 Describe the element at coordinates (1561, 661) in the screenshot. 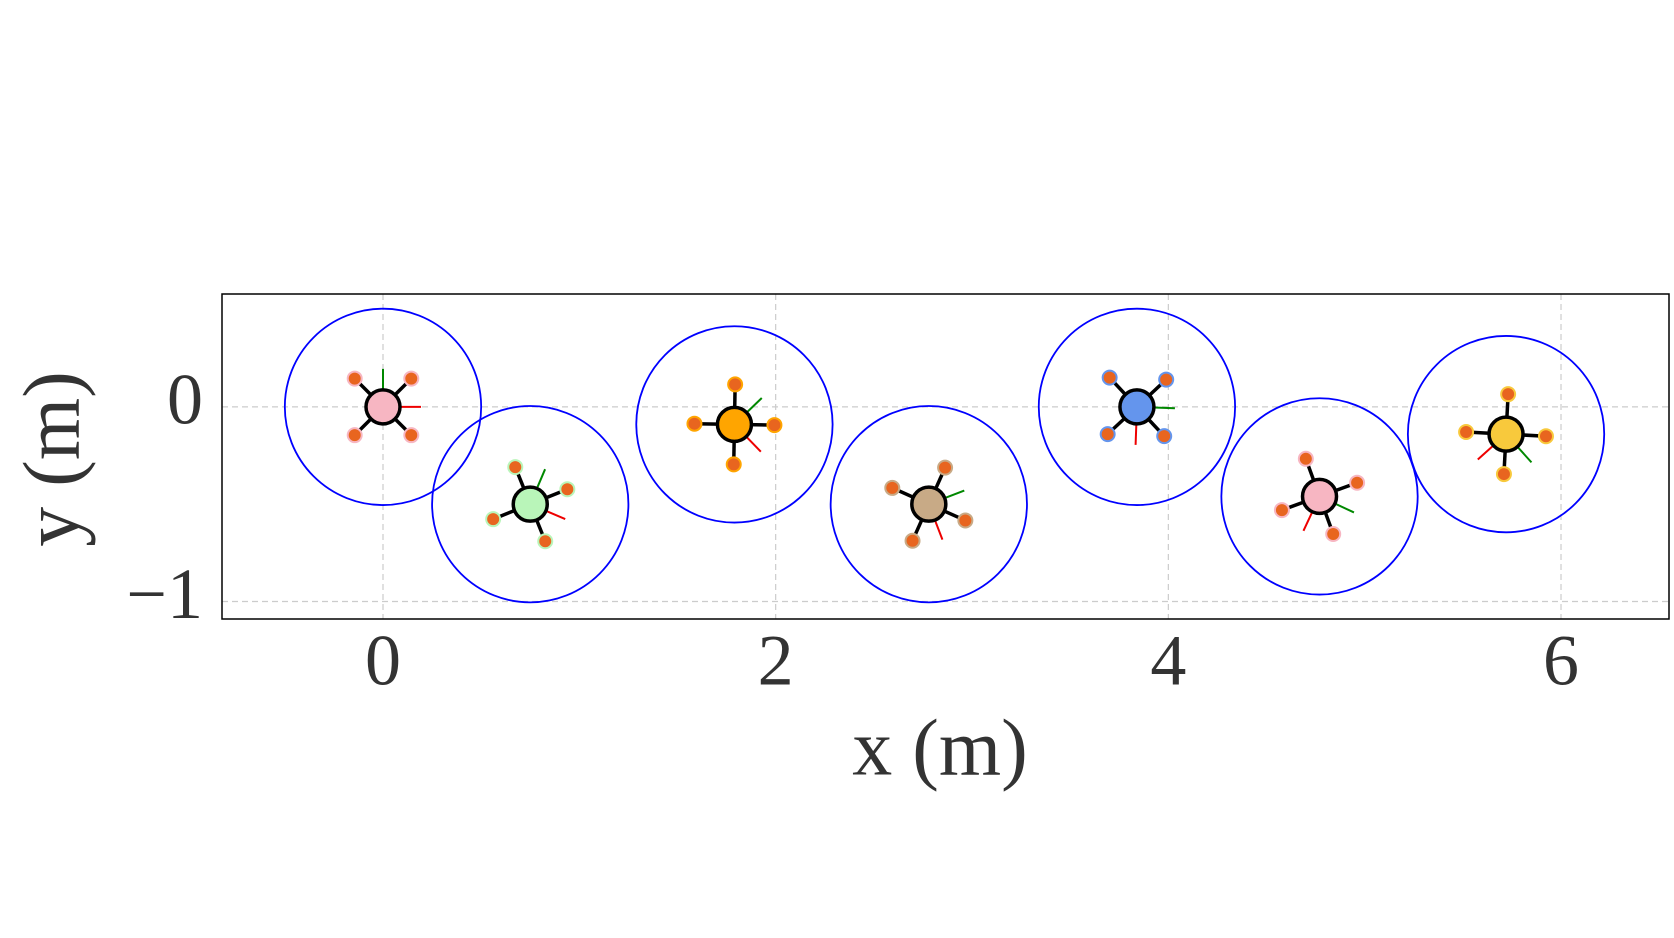

I see `x-tick-label: 6` at that location.